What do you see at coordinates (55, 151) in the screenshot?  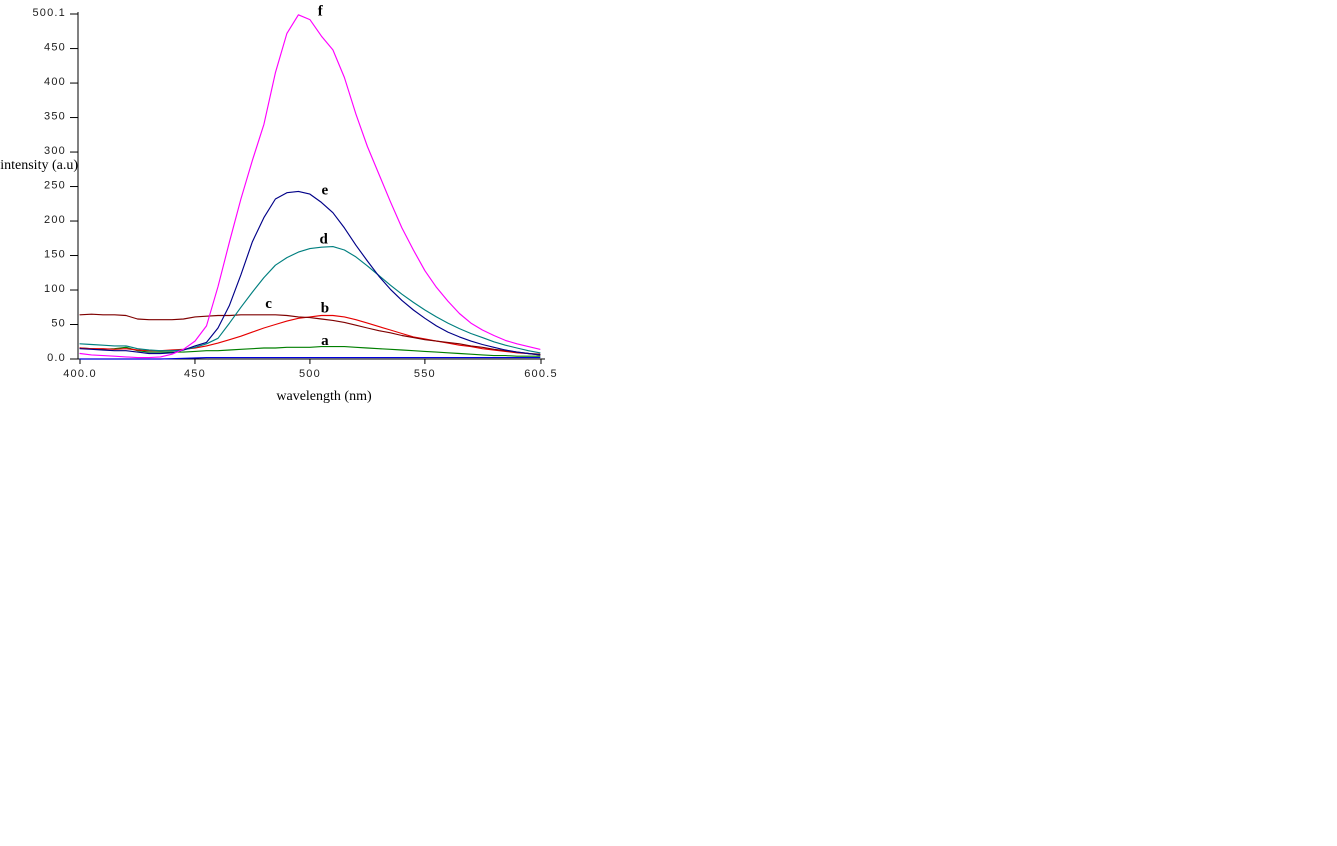 I see `y-tick-label: 300` at bounding box center [55, 151].